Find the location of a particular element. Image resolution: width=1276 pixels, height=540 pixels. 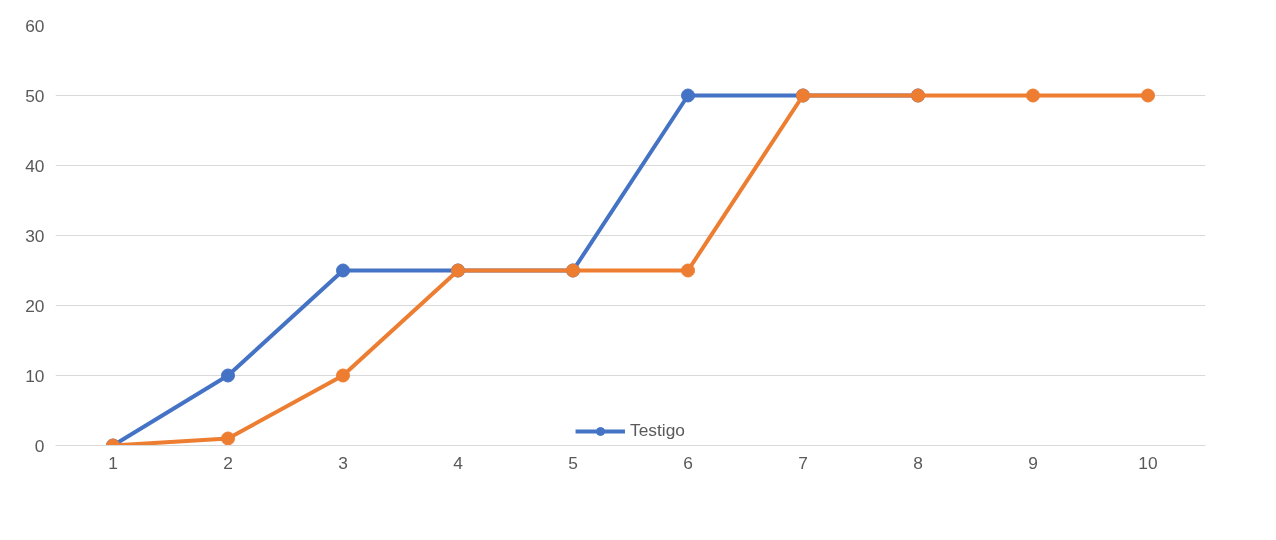

legend-label: Testigo is located at coordinates (657, 430).